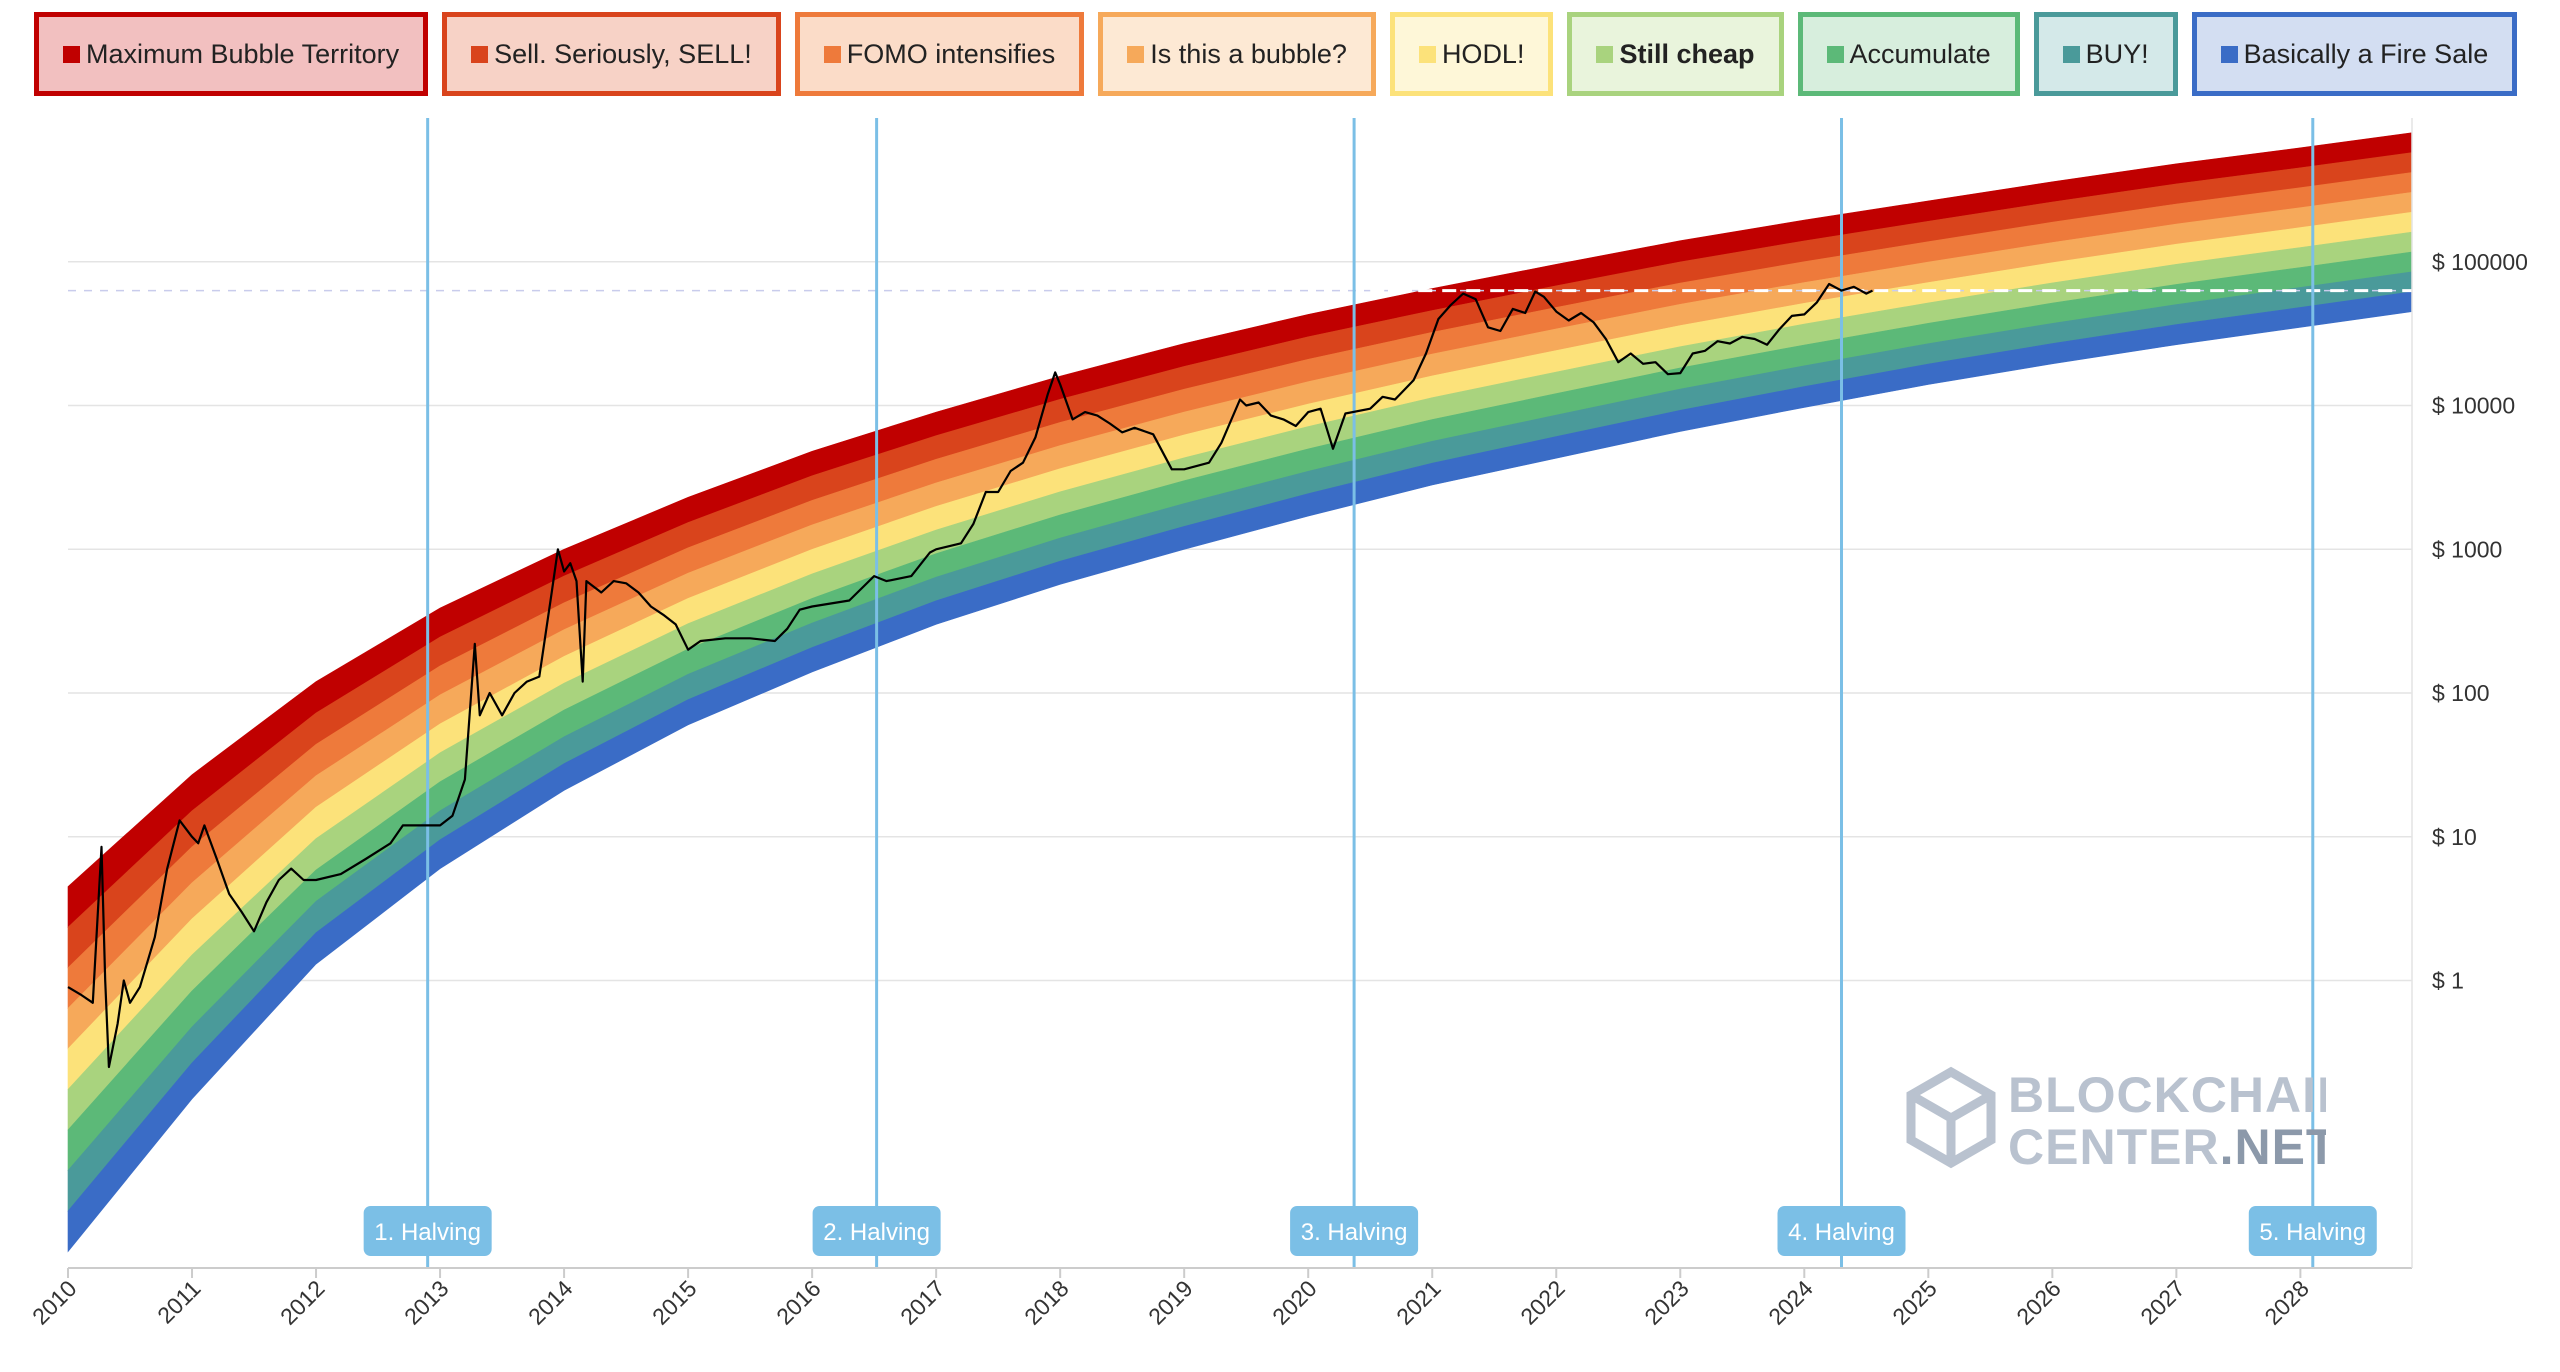  I want to click on legend-item-4: HODL!, so click(1471, 54).